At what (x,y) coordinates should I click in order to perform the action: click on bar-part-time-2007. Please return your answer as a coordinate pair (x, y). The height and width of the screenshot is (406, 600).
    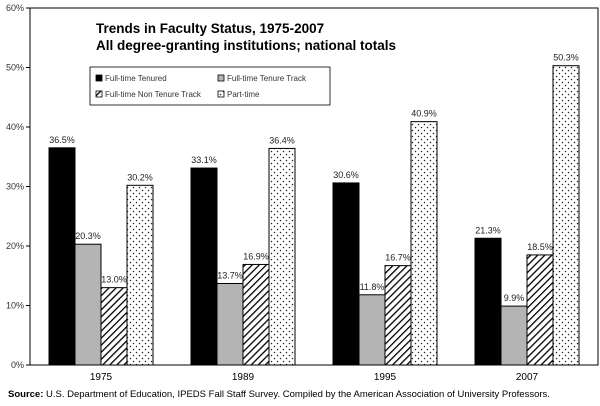
    Looking at the image, I should click on (566, 215).